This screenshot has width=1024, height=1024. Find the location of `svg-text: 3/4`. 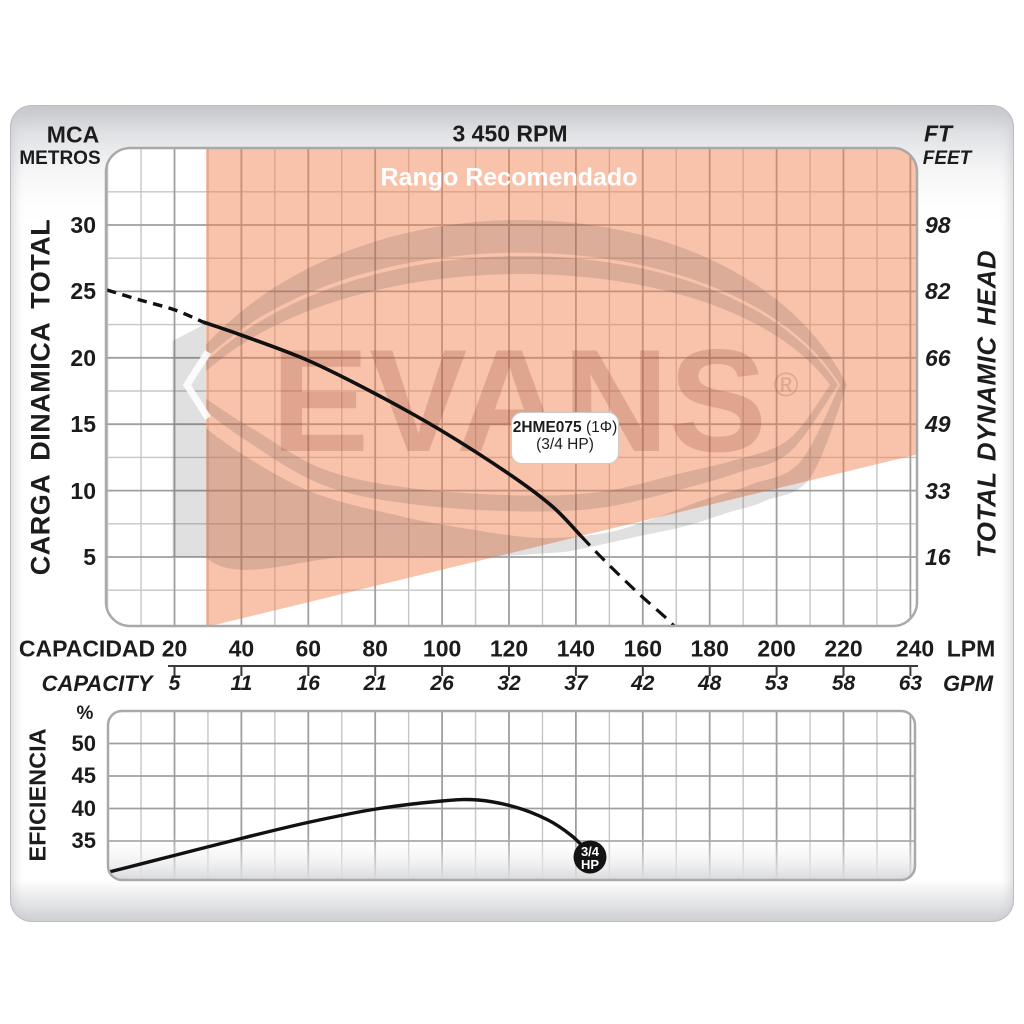

svg-text: 3/4 is located at coordinates (590, 851).